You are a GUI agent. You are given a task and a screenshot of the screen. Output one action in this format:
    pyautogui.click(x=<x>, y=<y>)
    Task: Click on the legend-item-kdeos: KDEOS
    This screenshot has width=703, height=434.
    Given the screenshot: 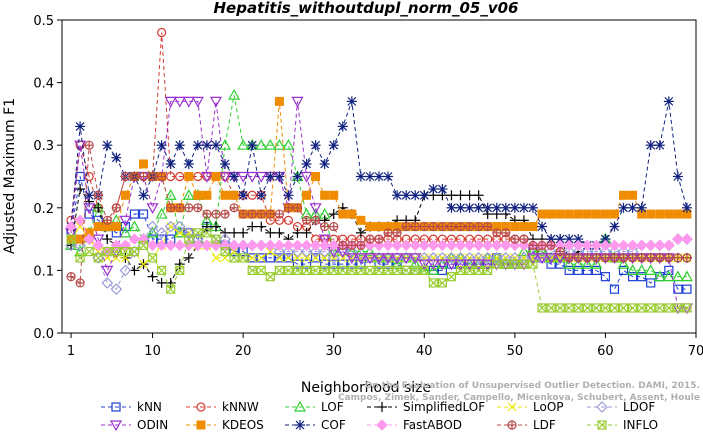 What is the action you would take?
    pyautogui.click(x=225, y=425)
    